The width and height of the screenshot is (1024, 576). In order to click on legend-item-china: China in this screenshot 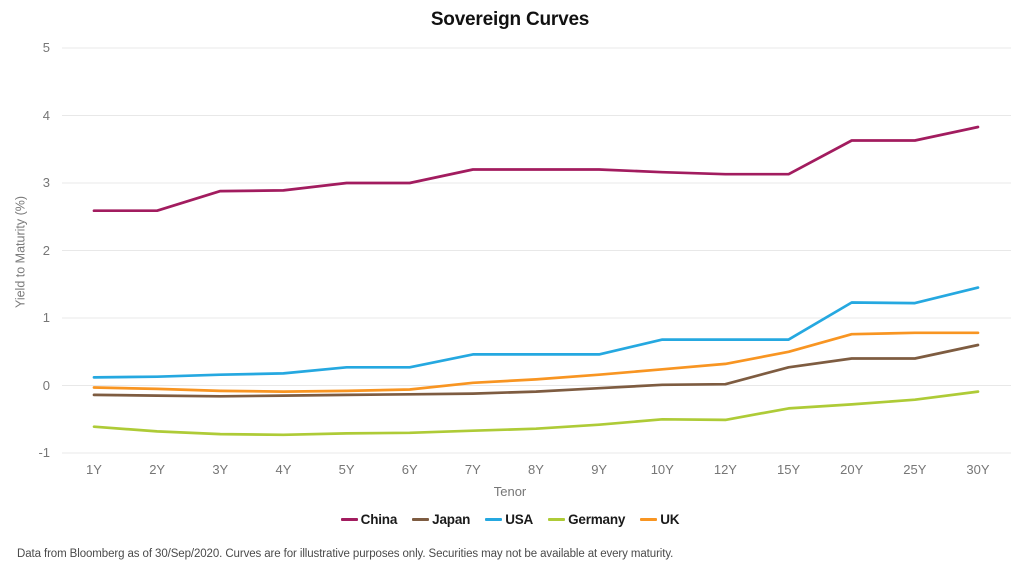, I will do `click(369, 519)`.